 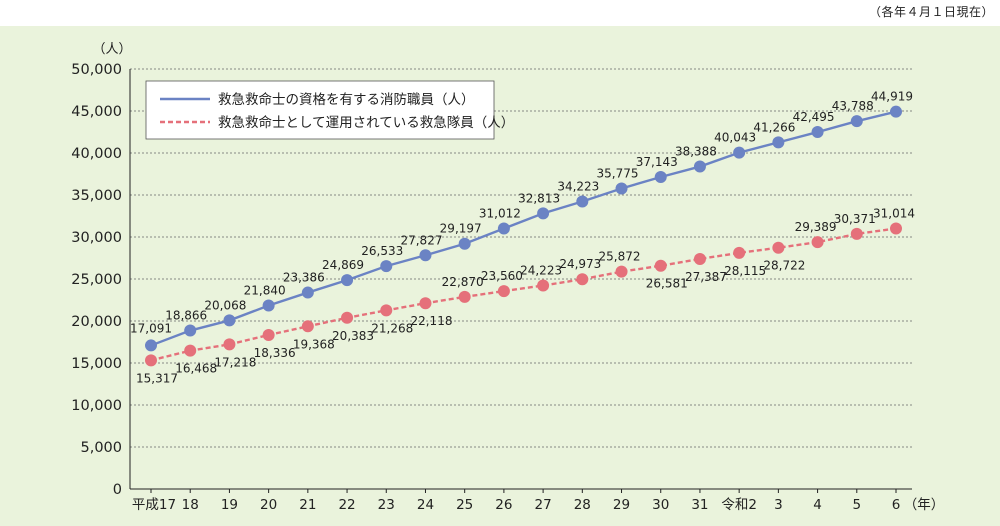 What do you see at coordinates (268, 505) in the screenshot?
I see `x-tick-label: 20` at bounding box center [268, 505].